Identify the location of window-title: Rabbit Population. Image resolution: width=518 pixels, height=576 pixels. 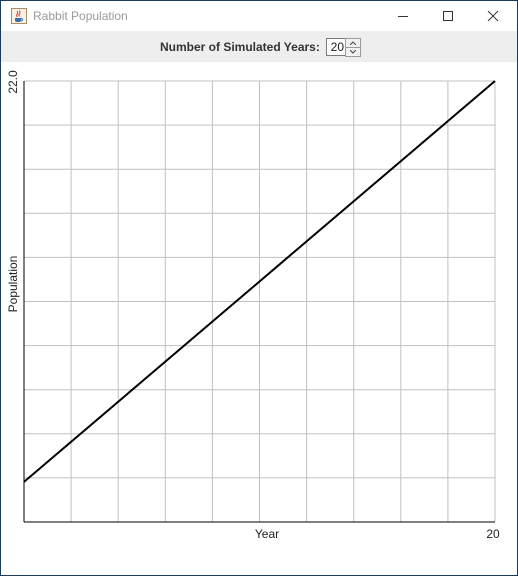
(80, 16).